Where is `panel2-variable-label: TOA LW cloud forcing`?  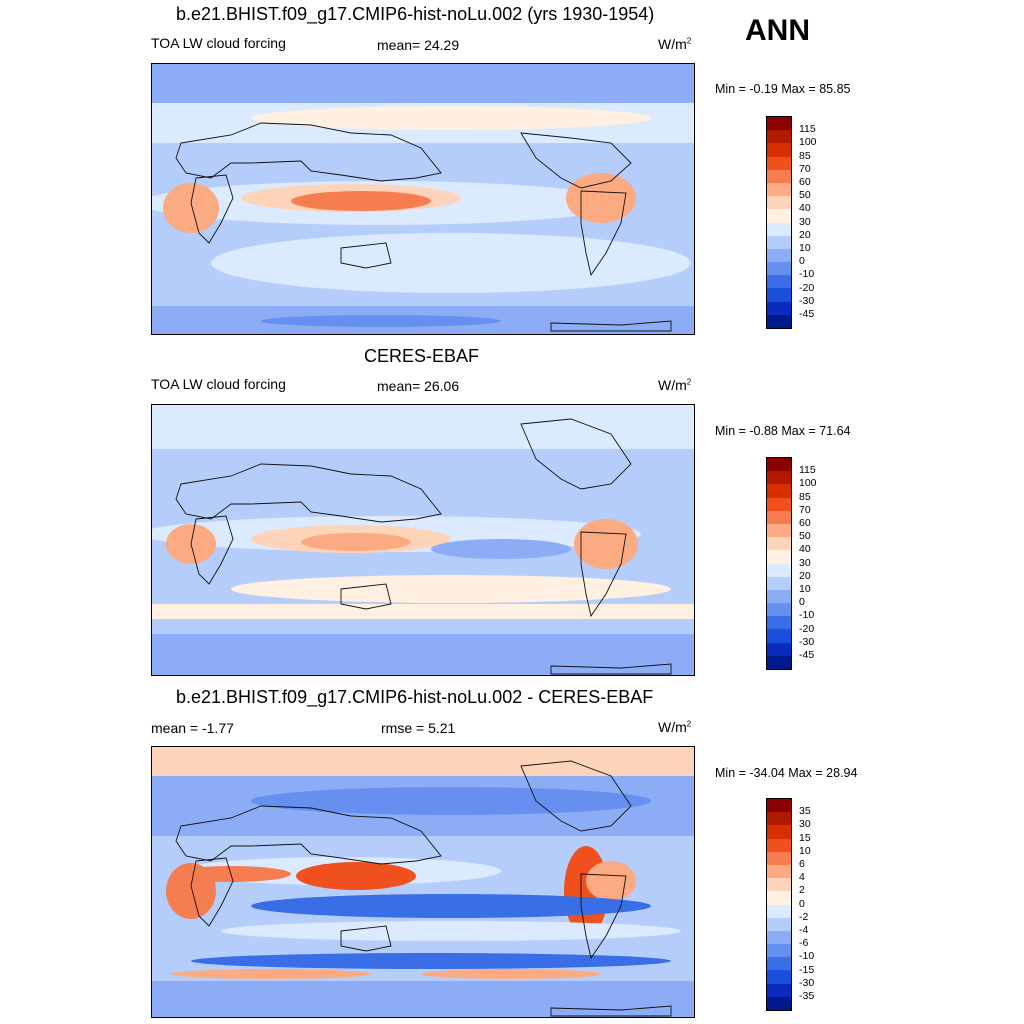
panel2-variable-label: TOA LW cloud forcing is located at coordinates (218, 384).